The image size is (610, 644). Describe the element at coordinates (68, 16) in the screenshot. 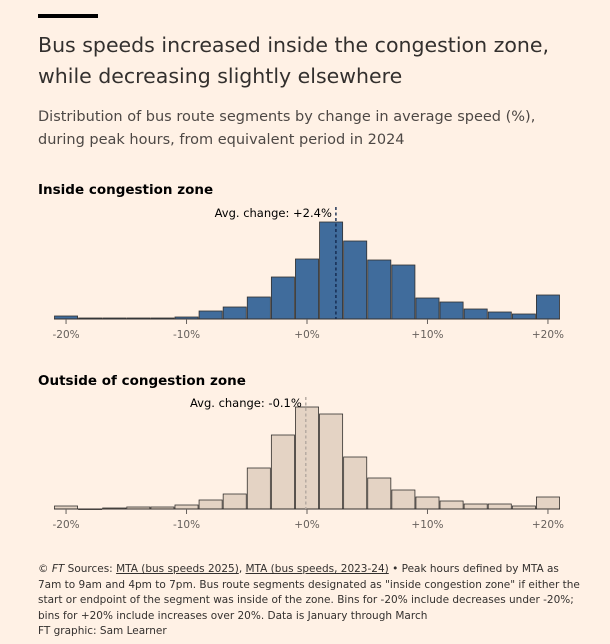

I see `ft-top-bar` at that location.